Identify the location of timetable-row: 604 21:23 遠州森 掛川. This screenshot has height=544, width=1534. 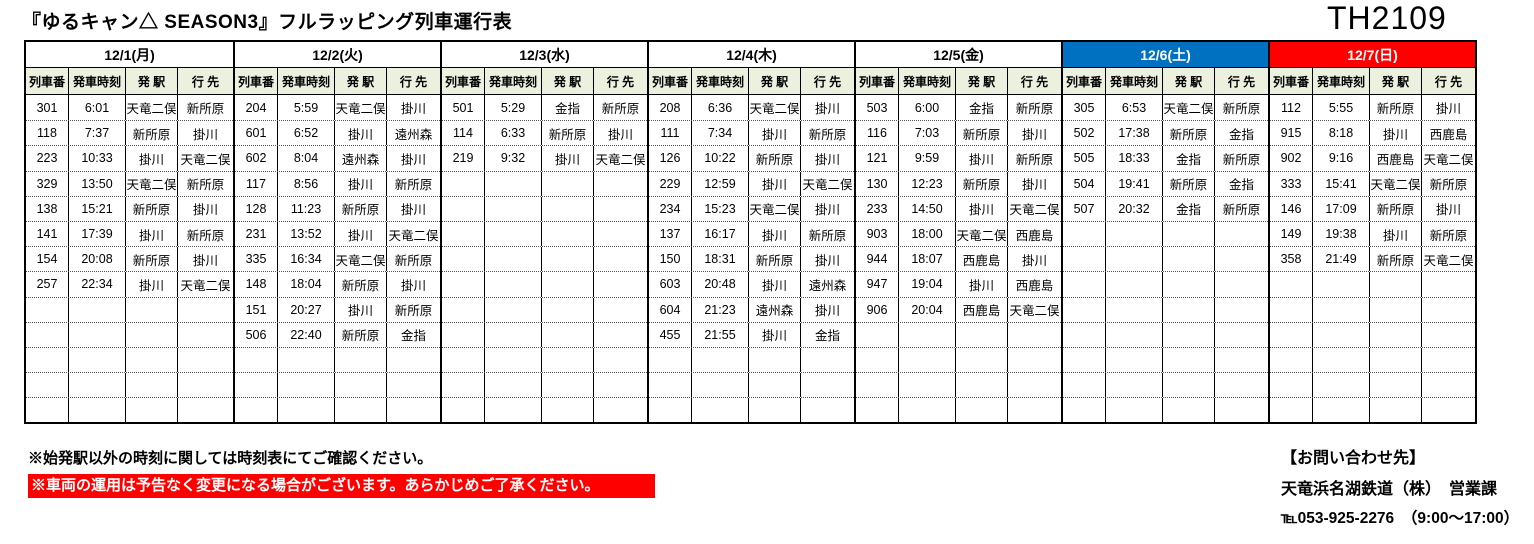
(751, 309).